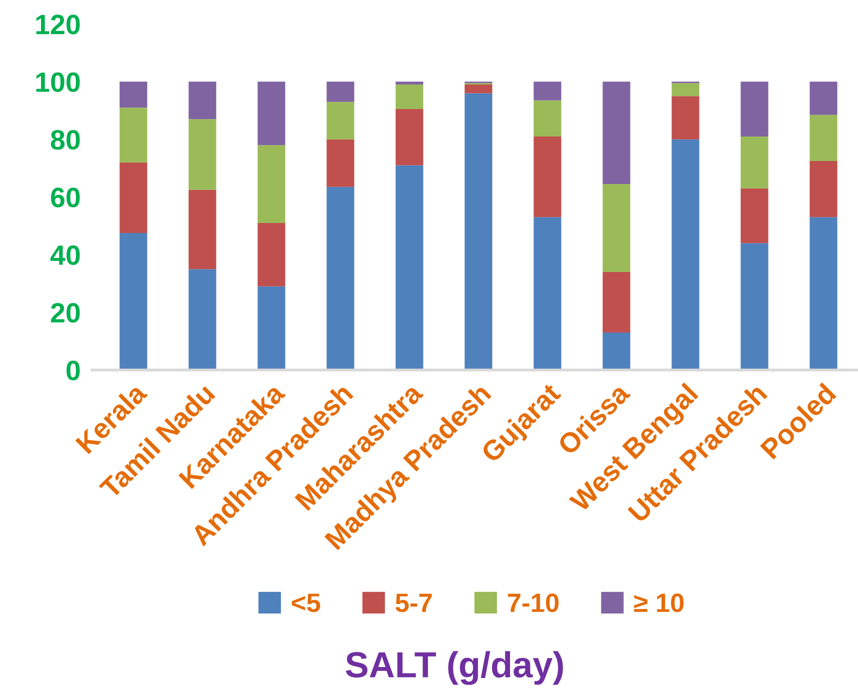 This screenshot has height=695, width=858. What do you see at coordinates (454, 668) in the screenshot?
I see `x-axis-title: SALT (g/day)` at bounding box center [454, 668].